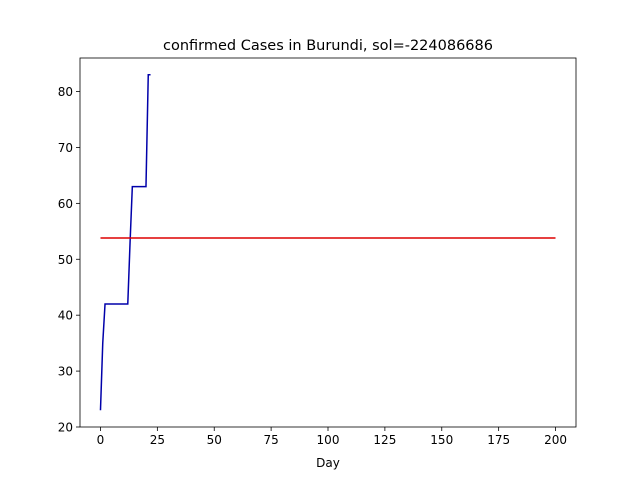 The width and height of the screenshot is (640, 484). What do you see at coordinates (441, 440) in the screenshot?
I see `x-tick-label: 150` at bounding box center [441, 440].